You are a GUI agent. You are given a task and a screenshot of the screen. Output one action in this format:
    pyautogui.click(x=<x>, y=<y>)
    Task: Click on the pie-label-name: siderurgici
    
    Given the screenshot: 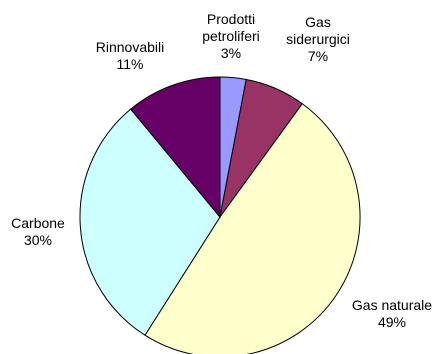 What is the action you would take?
    pyautogui.click(x=318, y=39)
    